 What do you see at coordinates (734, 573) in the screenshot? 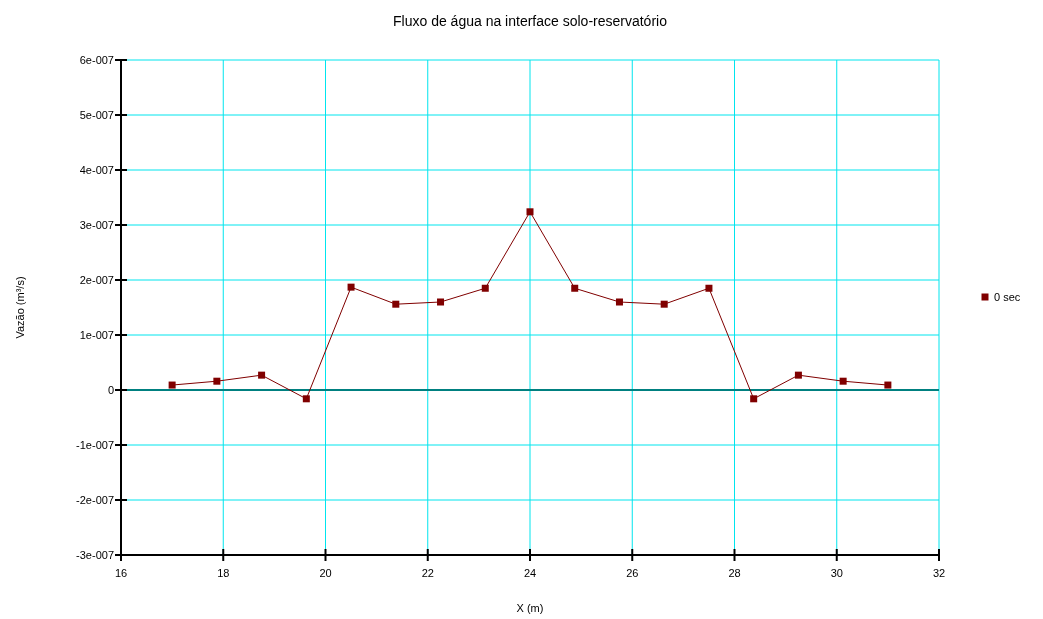
I see `x-tick-label: 28` at bounding box center [734, 573].